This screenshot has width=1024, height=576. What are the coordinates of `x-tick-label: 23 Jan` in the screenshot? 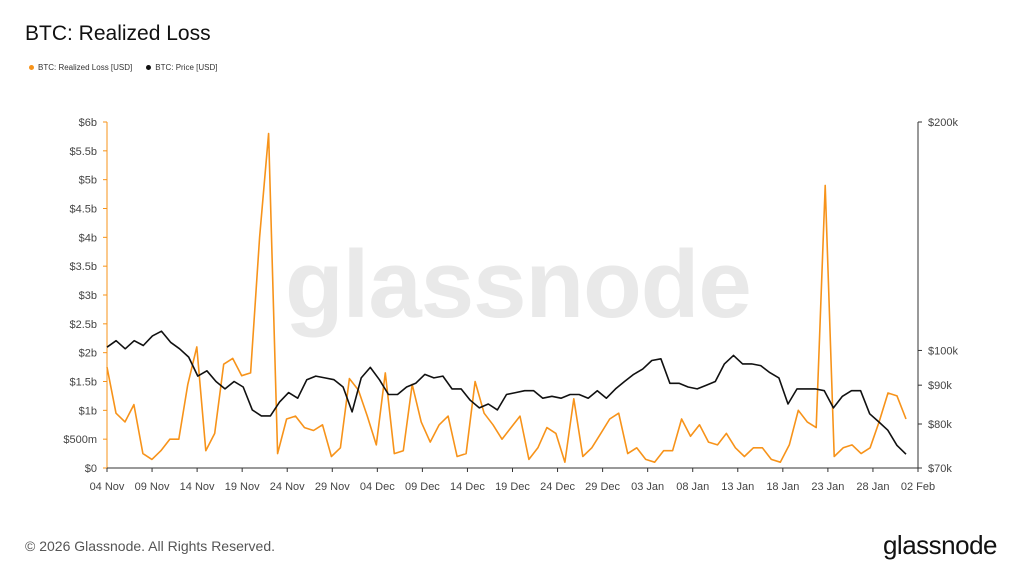 It's located at (827, 487).